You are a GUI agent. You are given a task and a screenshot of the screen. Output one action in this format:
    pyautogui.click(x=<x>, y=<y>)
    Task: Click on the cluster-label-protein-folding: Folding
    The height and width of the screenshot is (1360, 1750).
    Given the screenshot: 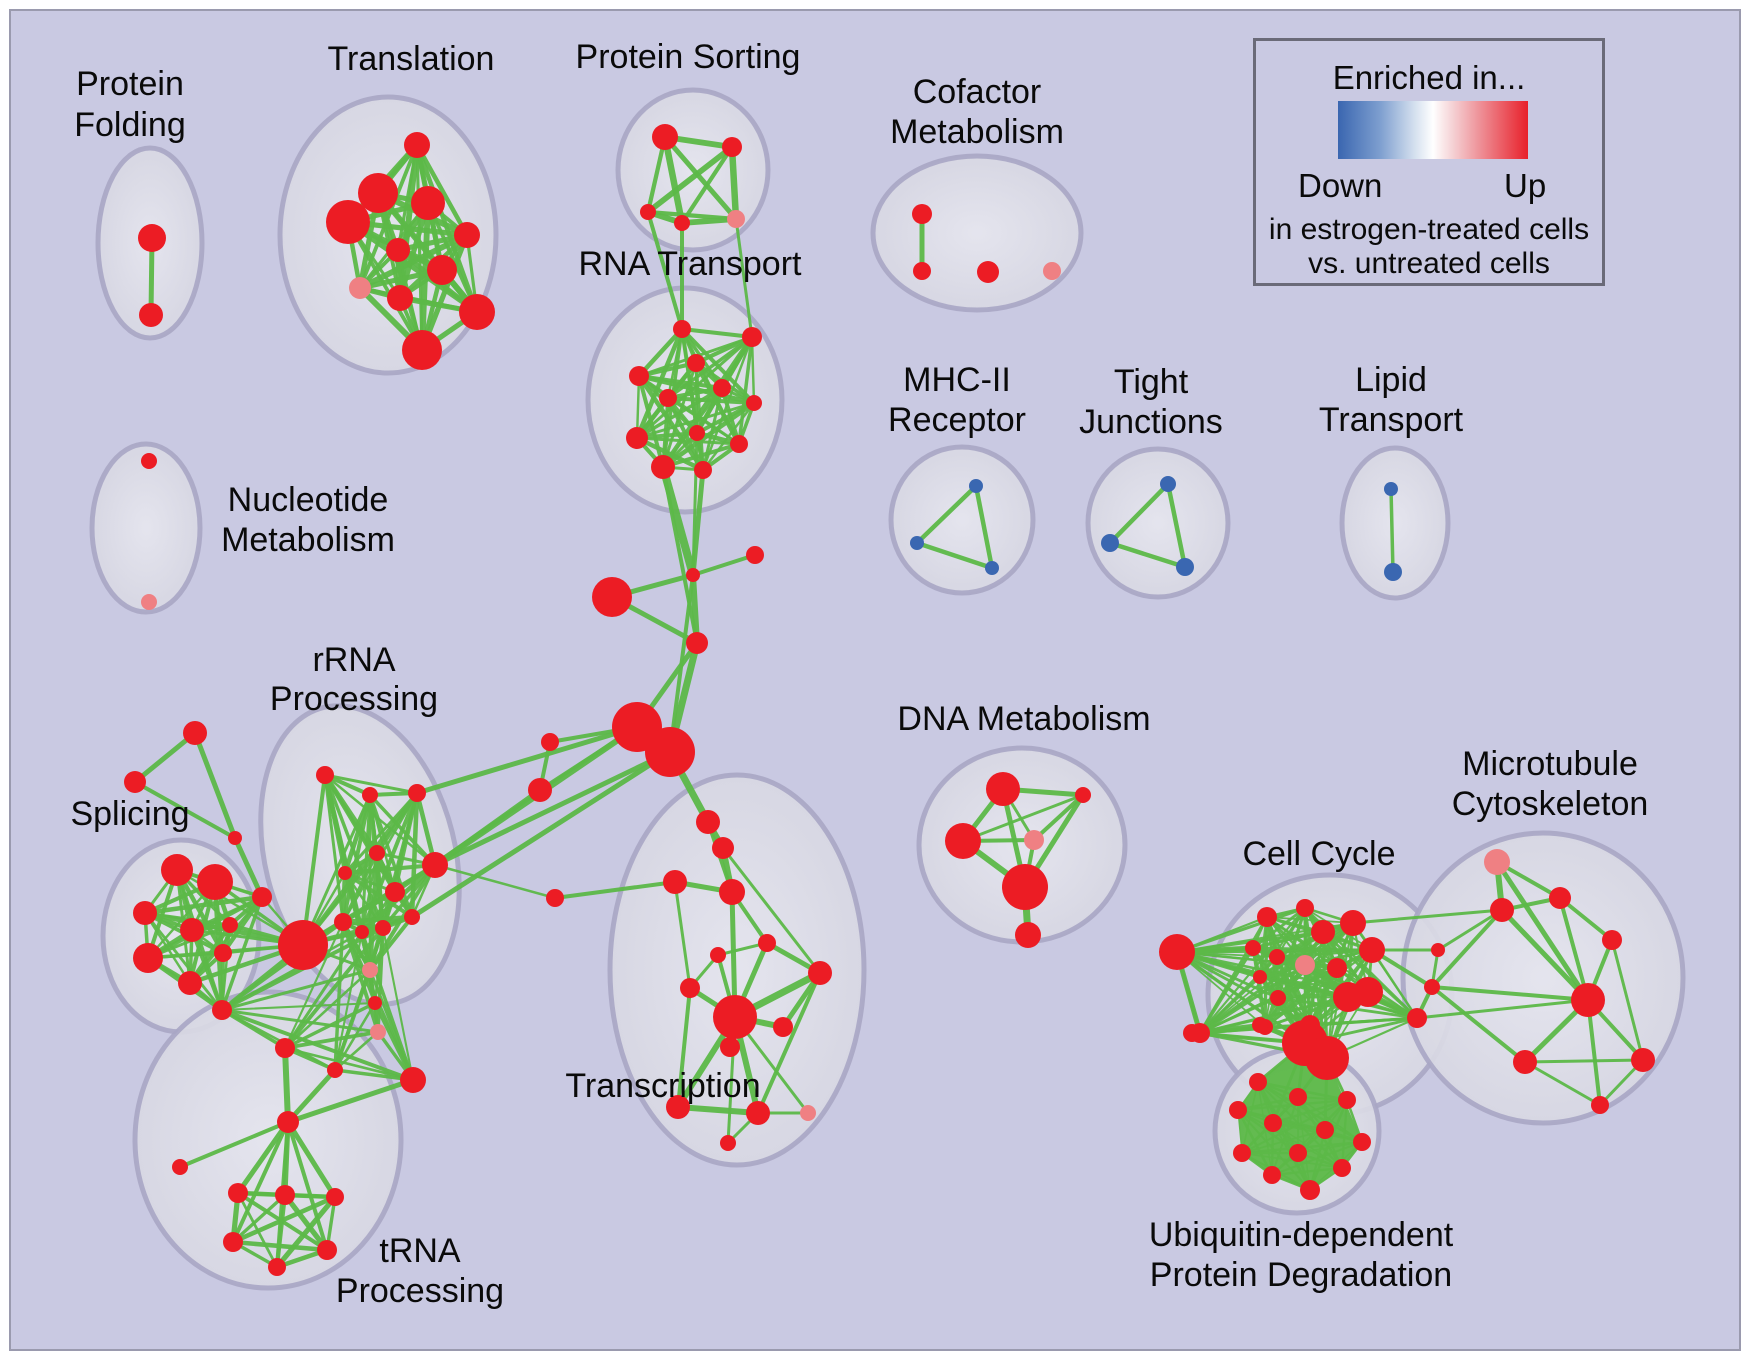 What is the action you would take?
    pyautogui.click(x=130, y=125)
    